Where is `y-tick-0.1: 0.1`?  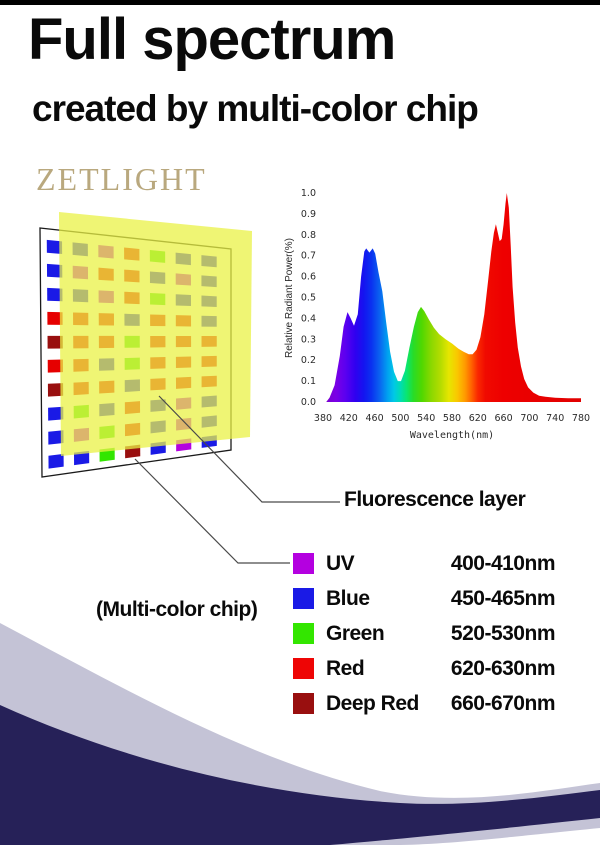
y-tick-0.1: 0.1 is located at coordinates (308, 381).